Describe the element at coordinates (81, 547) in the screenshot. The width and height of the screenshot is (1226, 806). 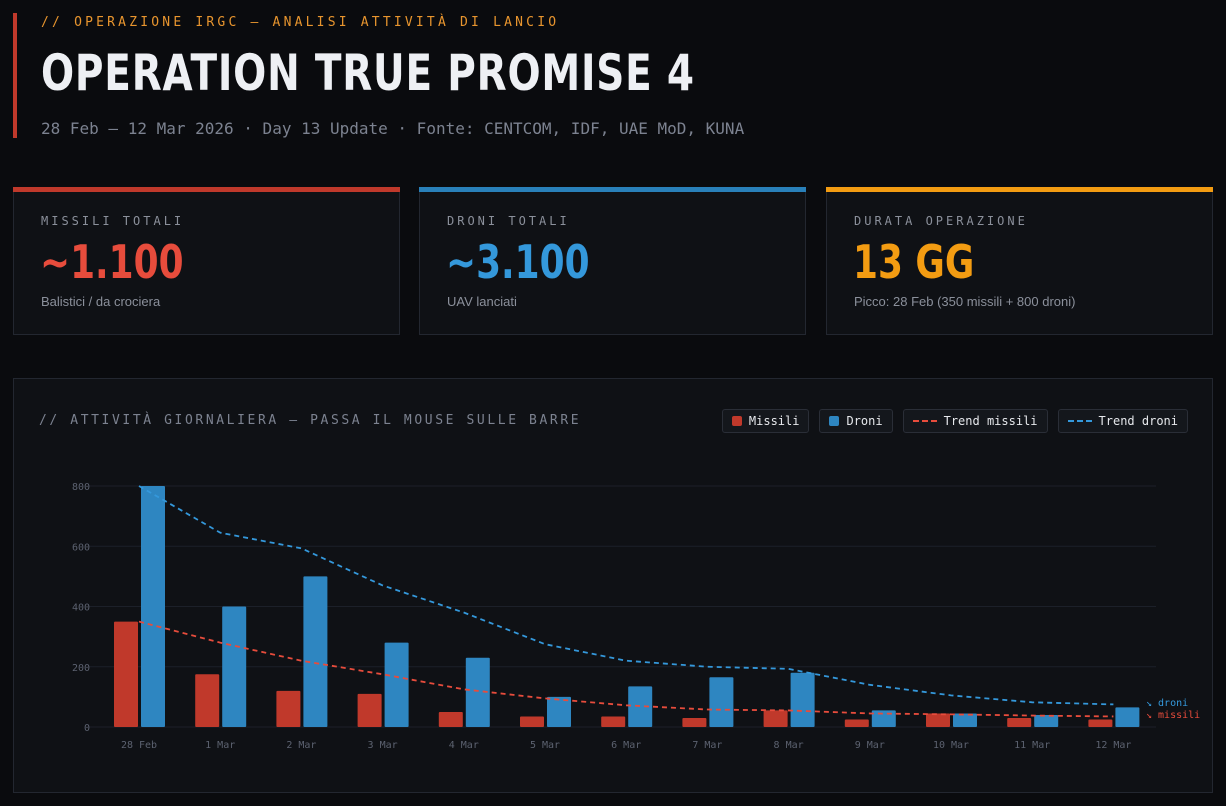
I see `y-tick-label: 600` at that location.